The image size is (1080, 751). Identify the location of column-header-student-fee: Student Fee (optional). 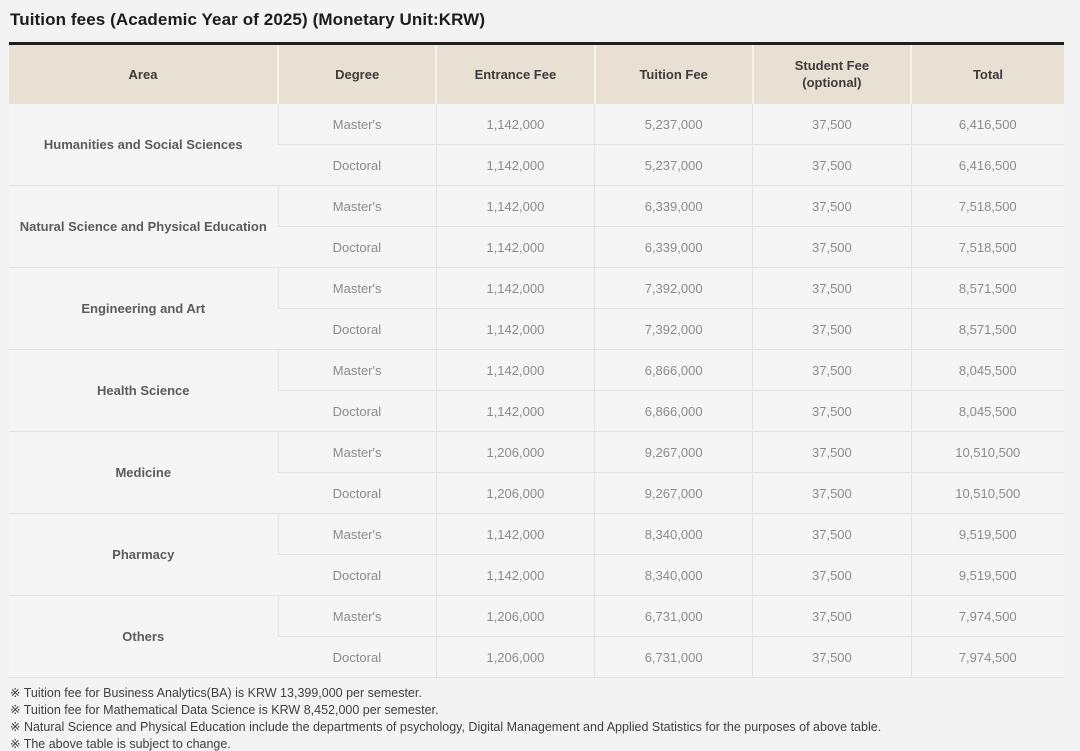
(831, 73).